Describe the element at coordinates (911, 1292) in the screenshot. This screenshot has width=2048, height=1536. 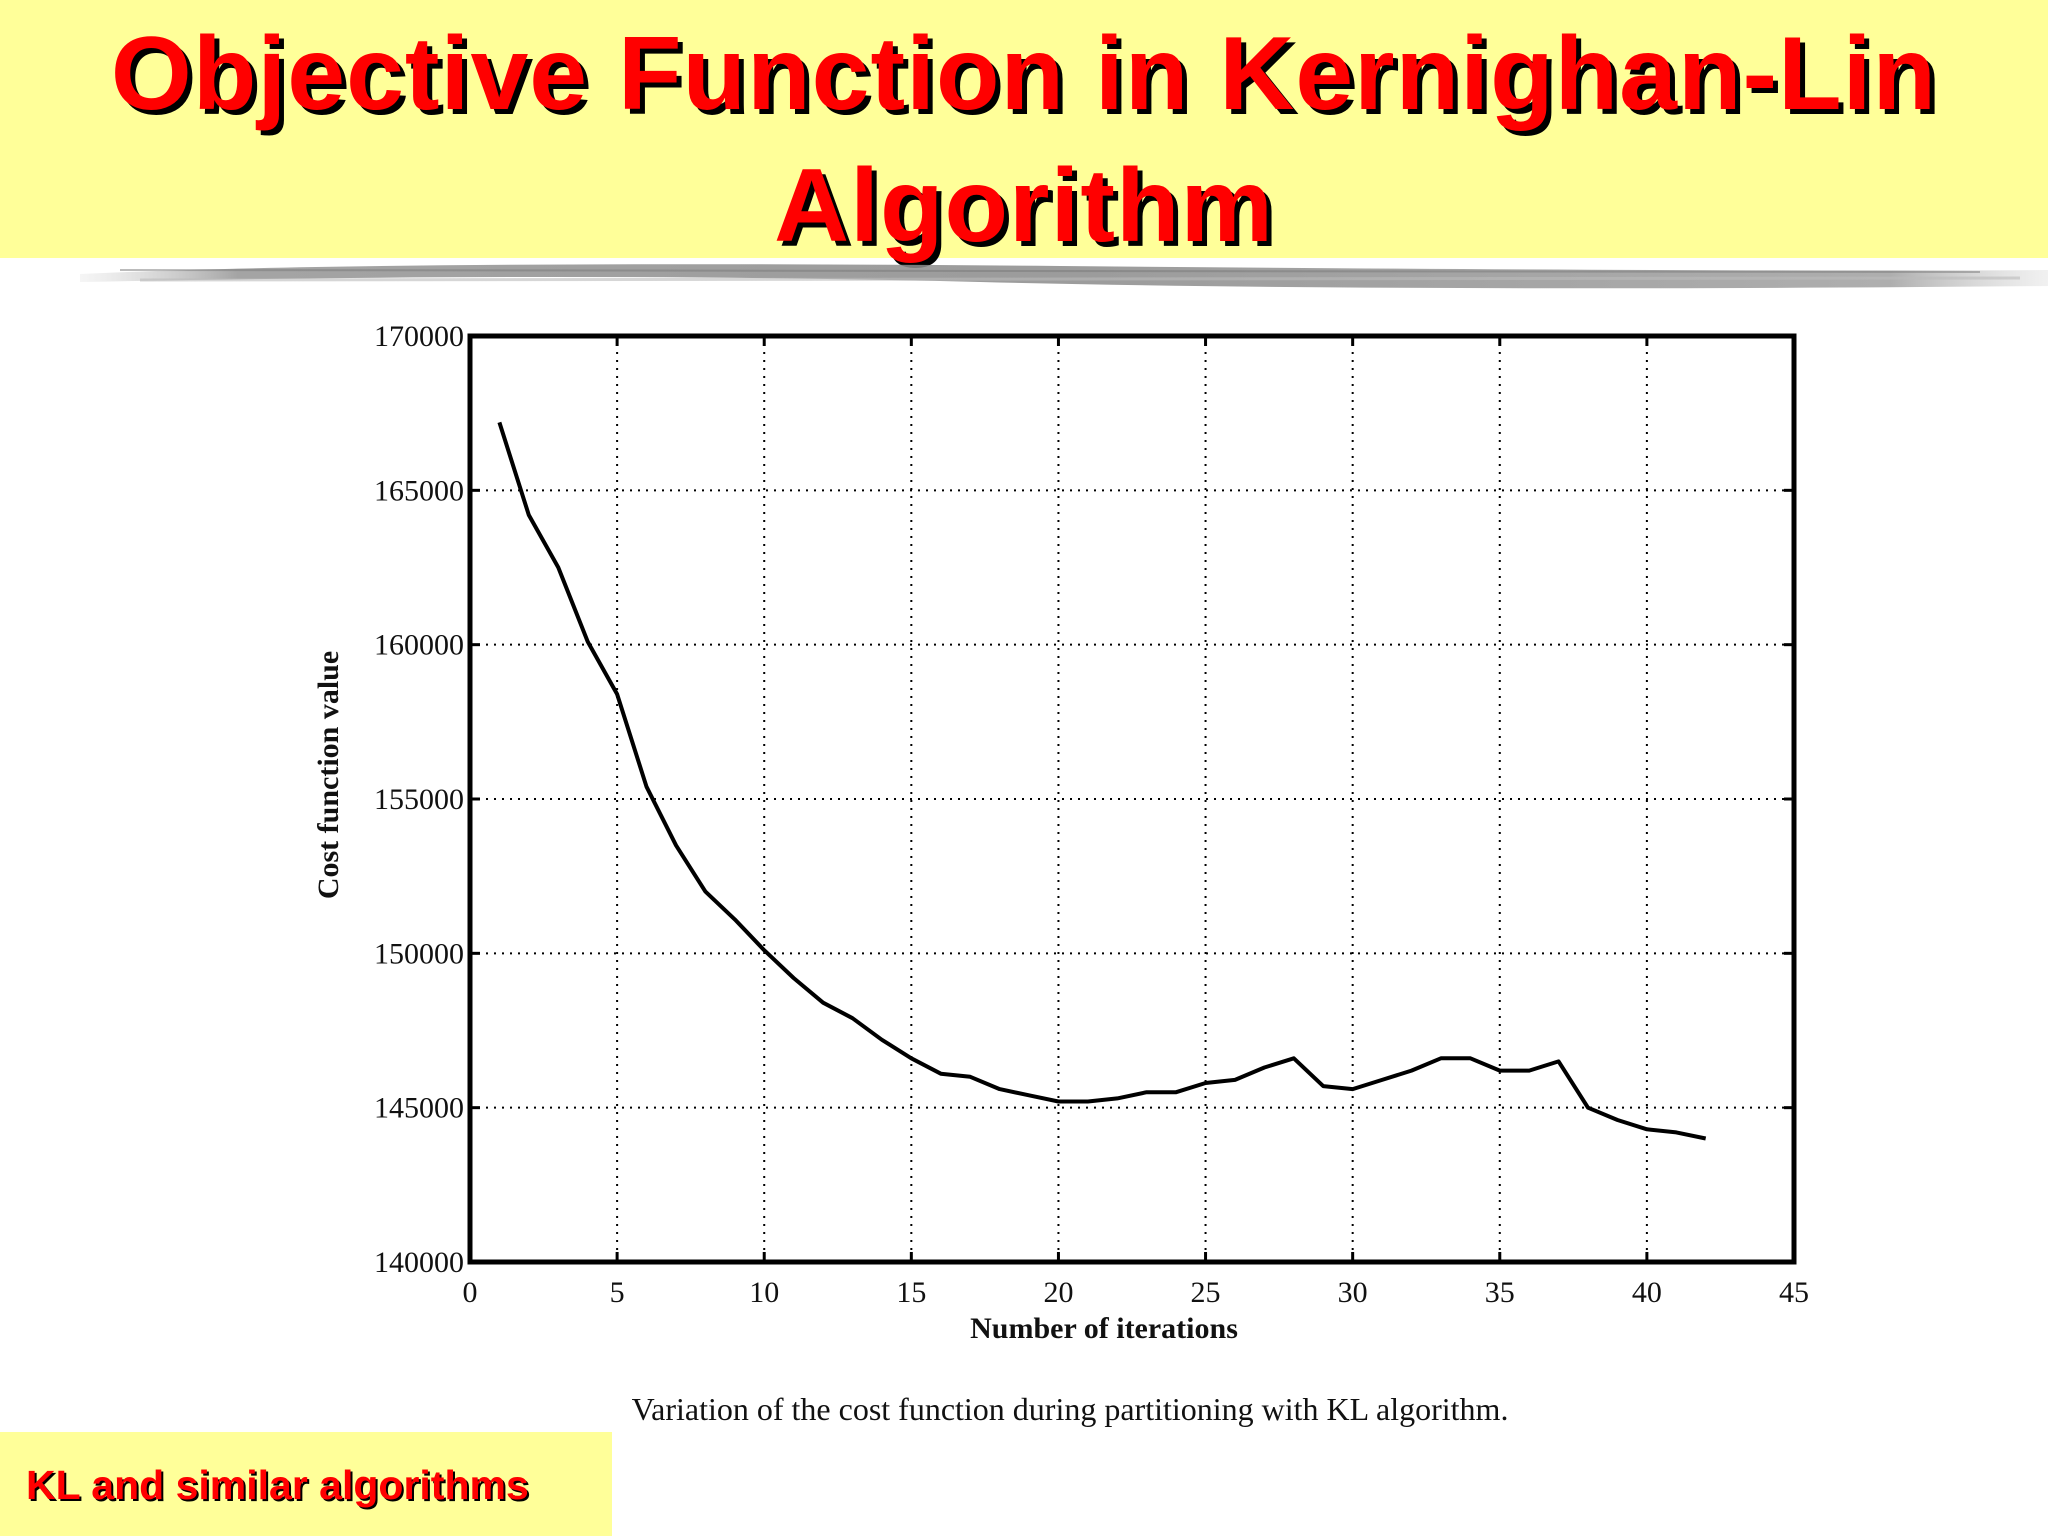
I see `x-tick-label: 15` at that location.